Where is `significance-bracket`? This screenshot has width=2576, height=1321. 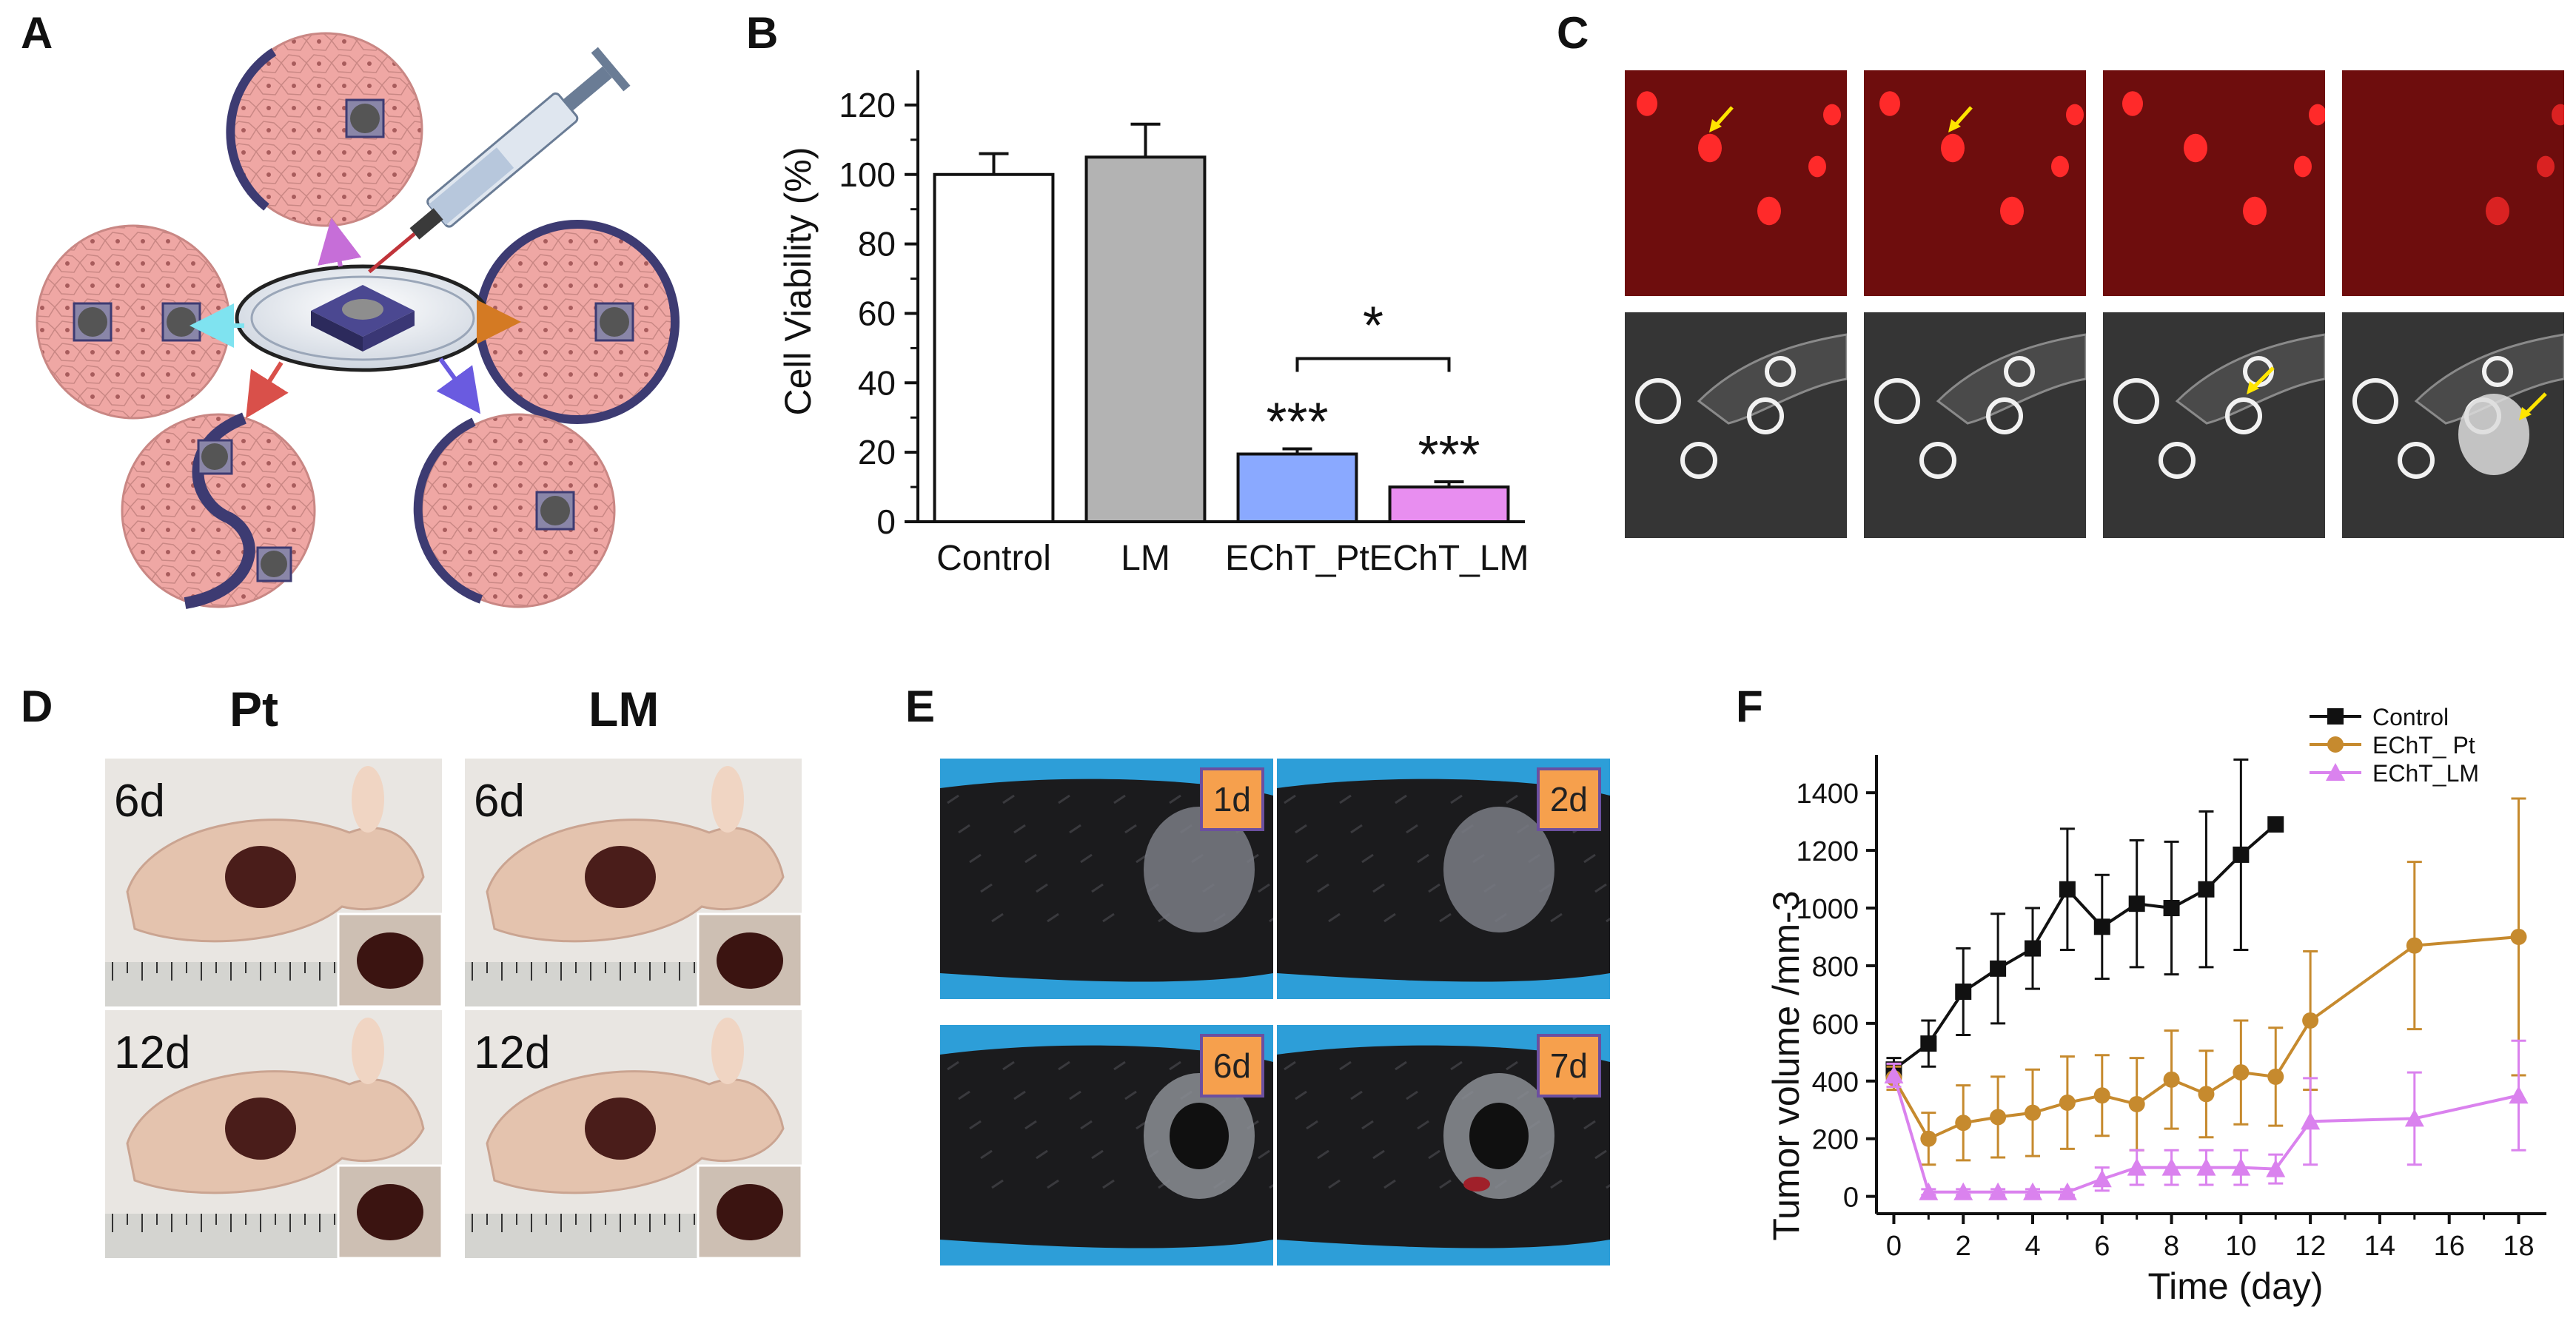 significance-bracket is located at coordinates (1373, 364).